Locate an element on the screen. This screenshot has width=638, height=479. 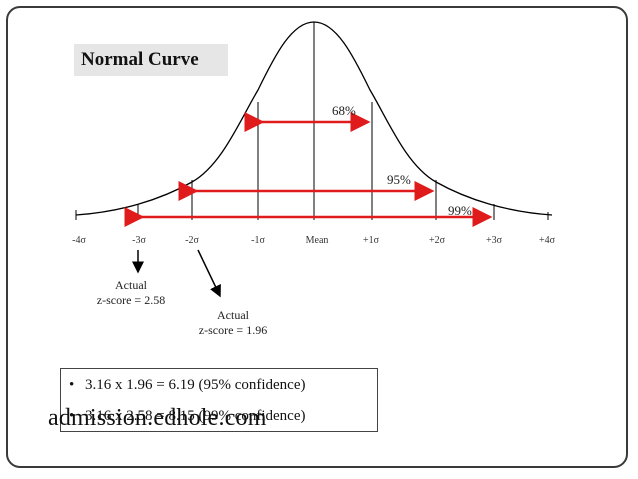
label-99: 99% is located at coordinates (460, 210).